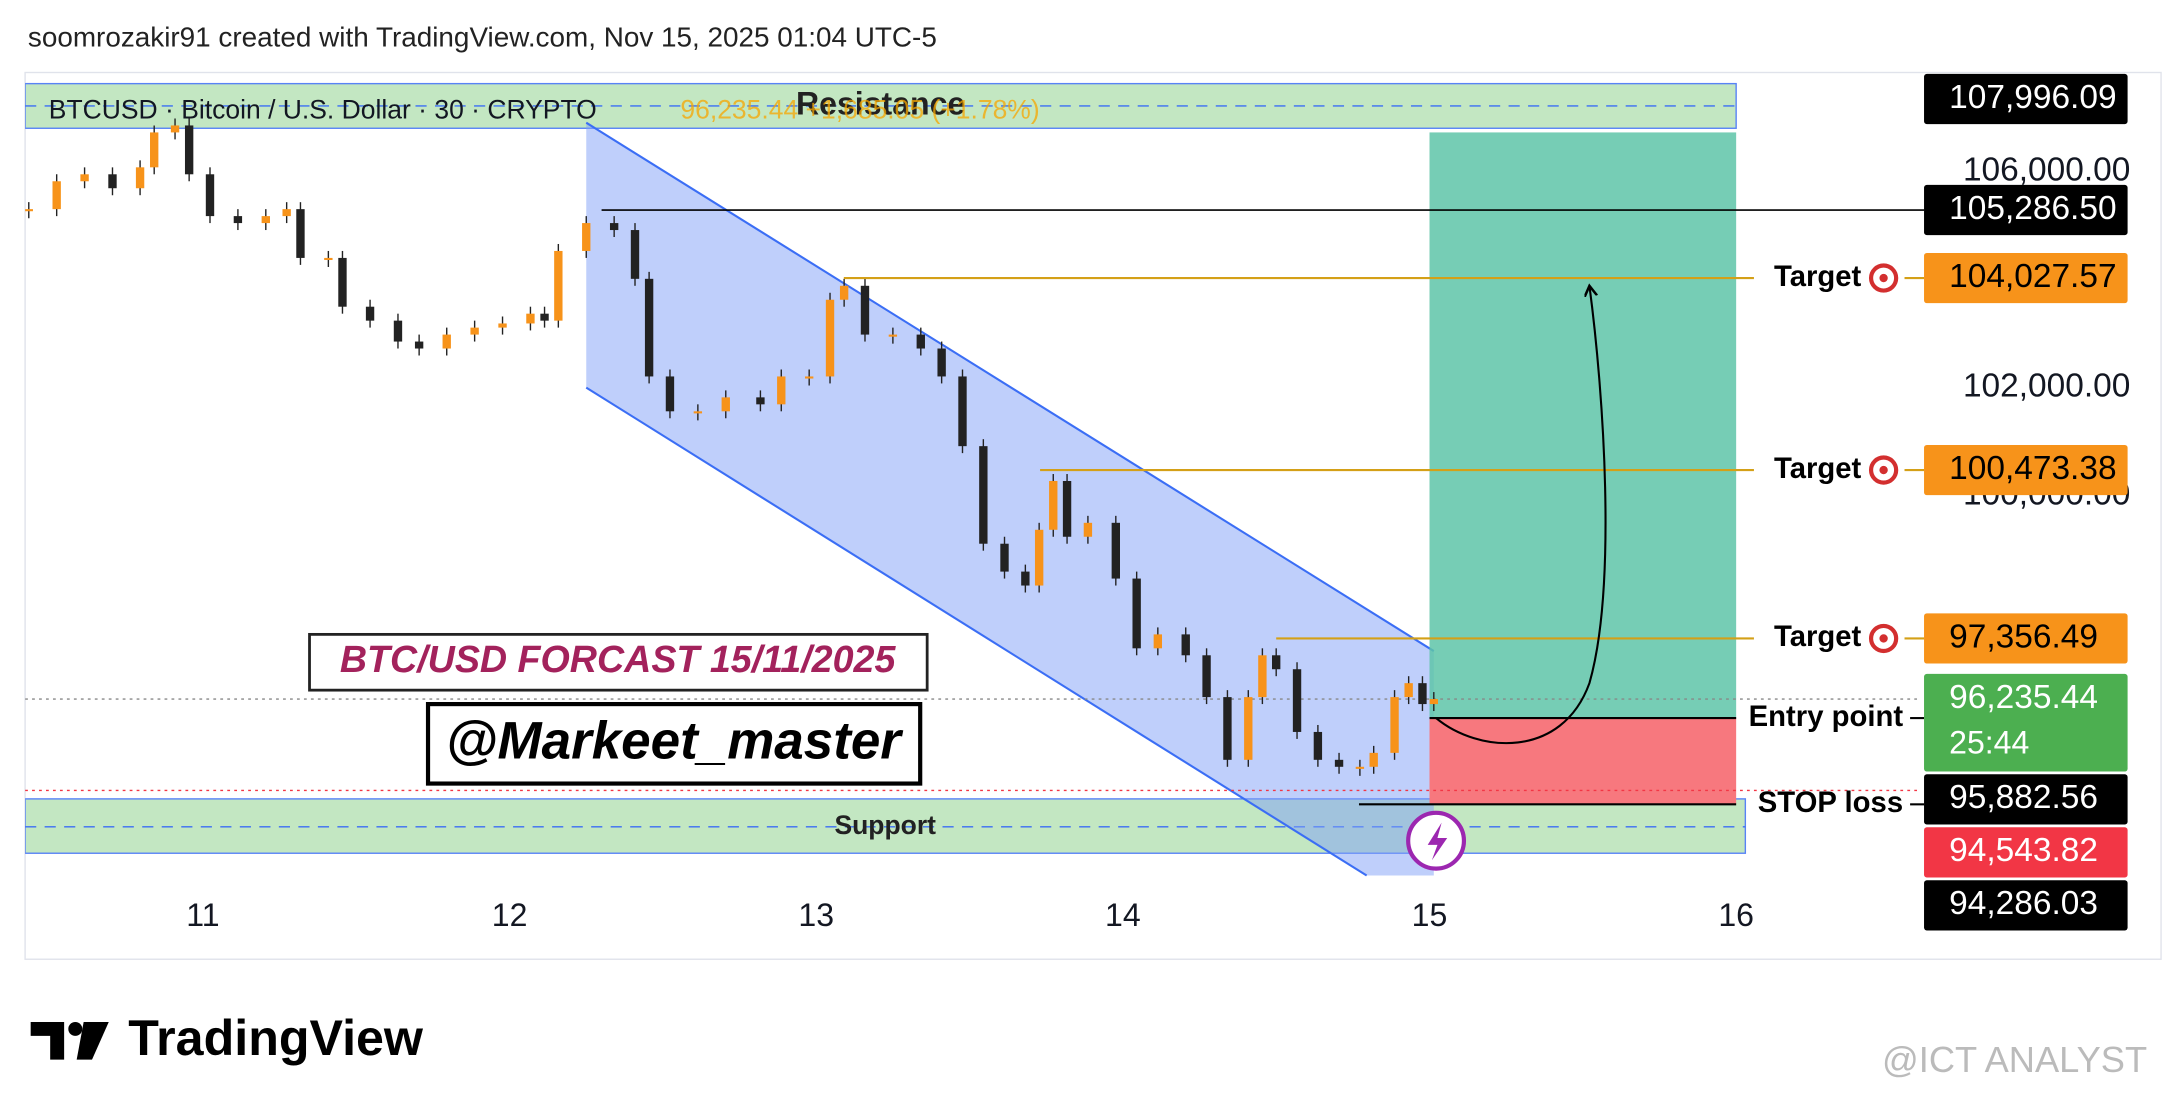 The height and width of the screenshot is (1114, 2175). Describe the element at coordinates (2014, 1059) in the screenshot. I see `watermark: @ICT ANALYST` at that location.